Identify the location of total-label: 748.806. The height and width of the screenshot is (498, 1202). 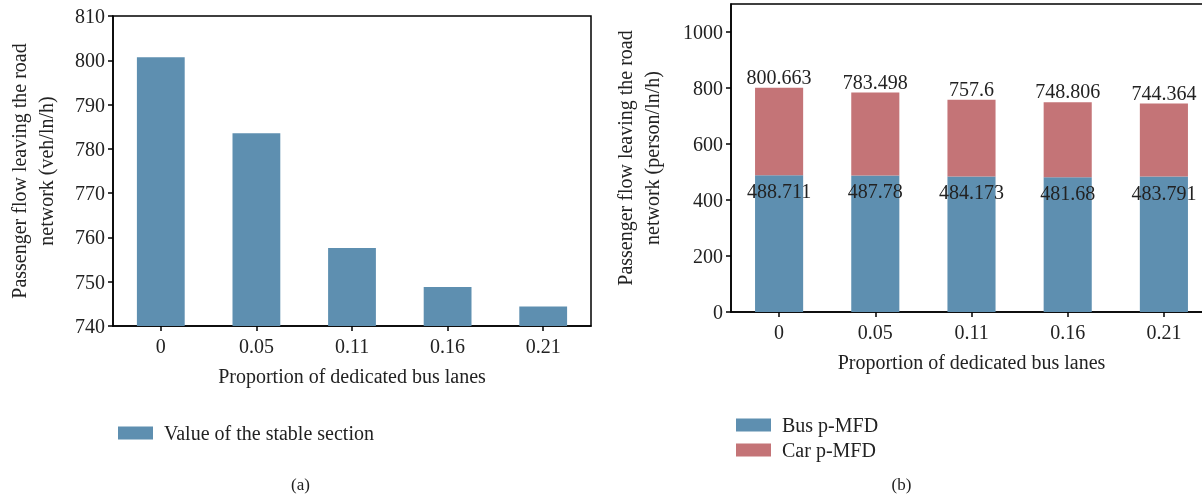
(1068, 91).